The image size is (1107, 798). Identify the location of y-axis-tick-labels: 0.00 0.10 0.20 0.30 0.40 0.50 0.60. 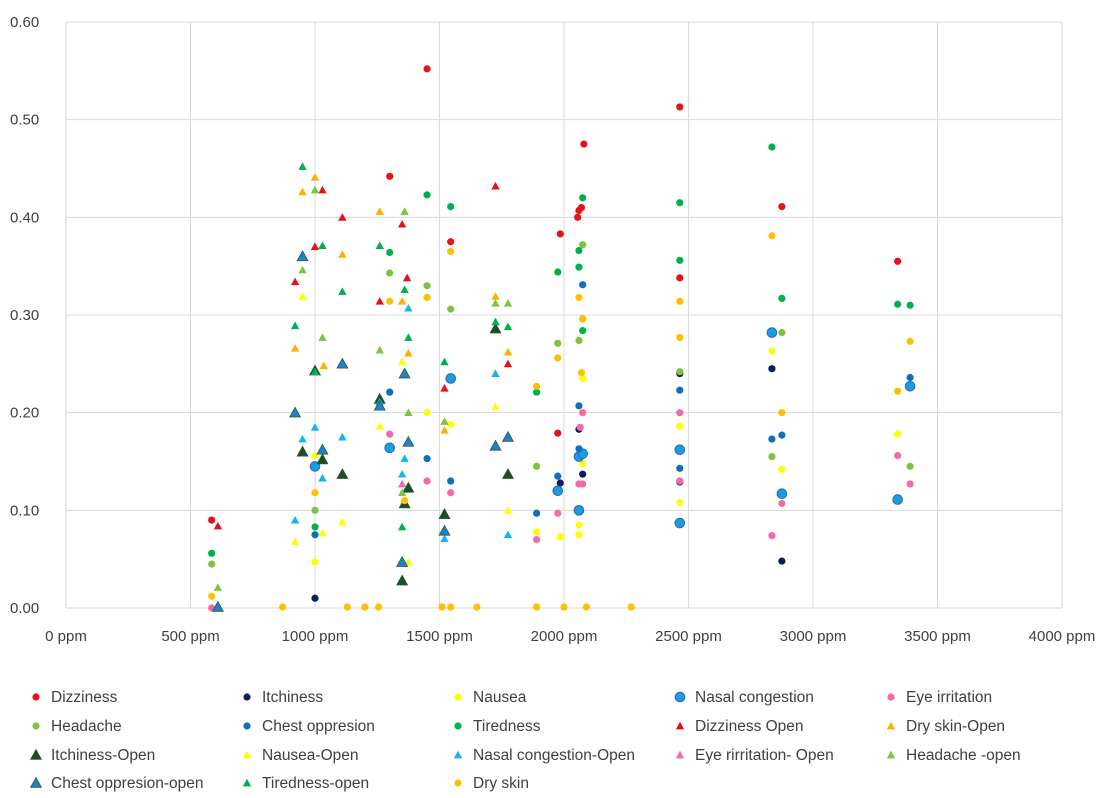
(24, 315).